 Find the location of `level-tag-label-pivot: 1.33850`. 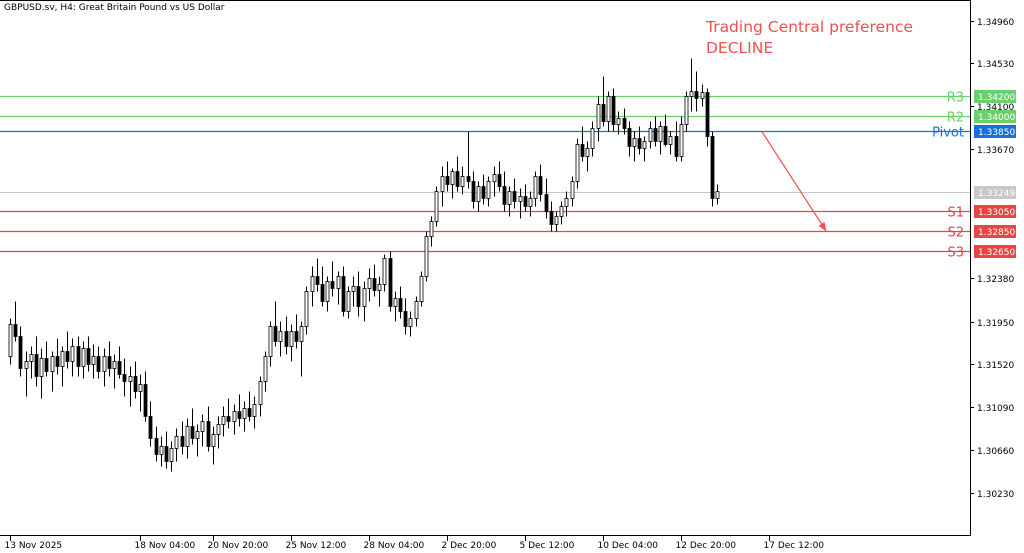

level-tag-label-pivot: 1.33850 is located at coordinates (996, 133).